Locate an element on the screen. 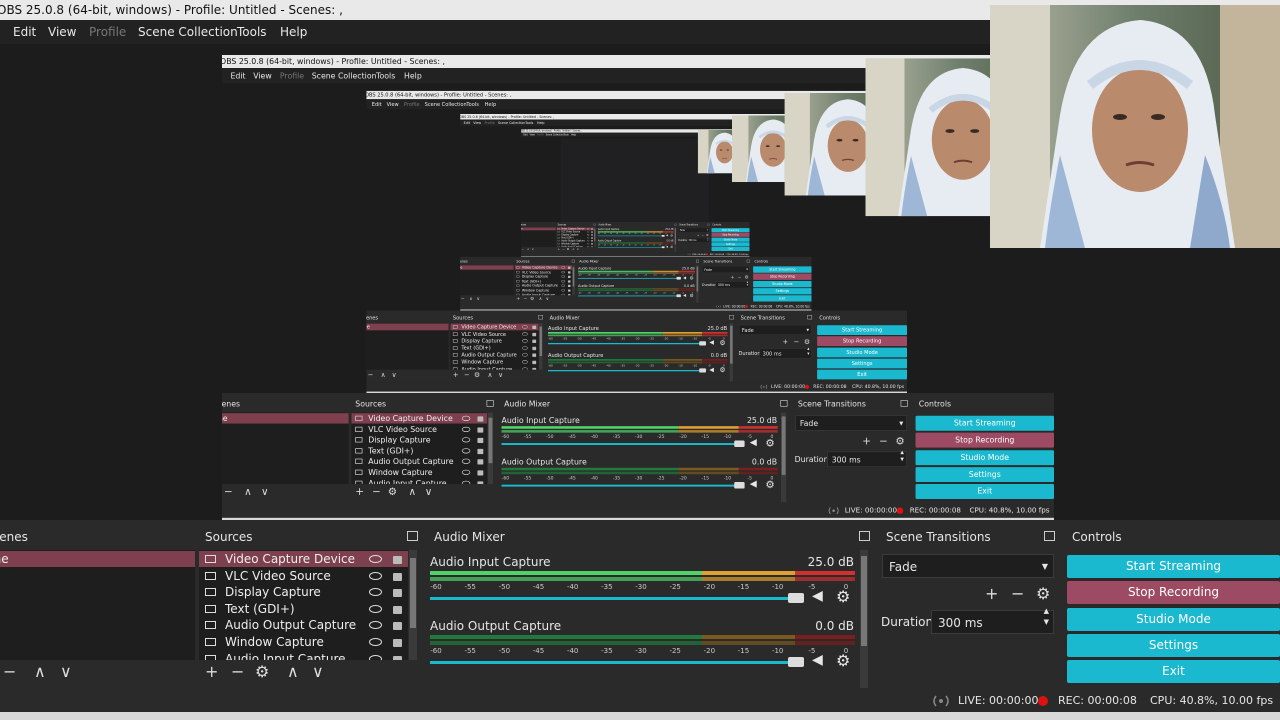  source-item: Display Capture is located at coordinates (494, 341).